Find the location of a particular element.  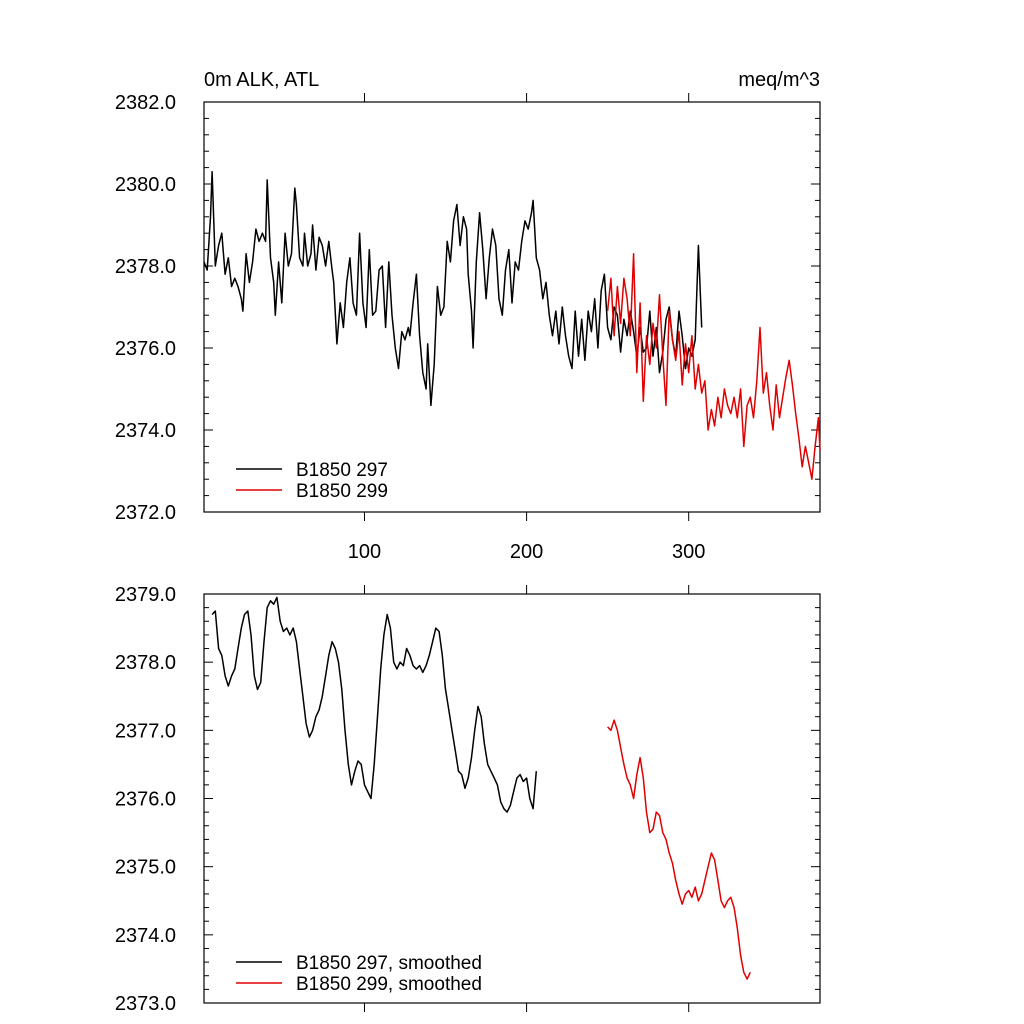

y-tick-label: 2382.0 is located at coordinates (145, 103).